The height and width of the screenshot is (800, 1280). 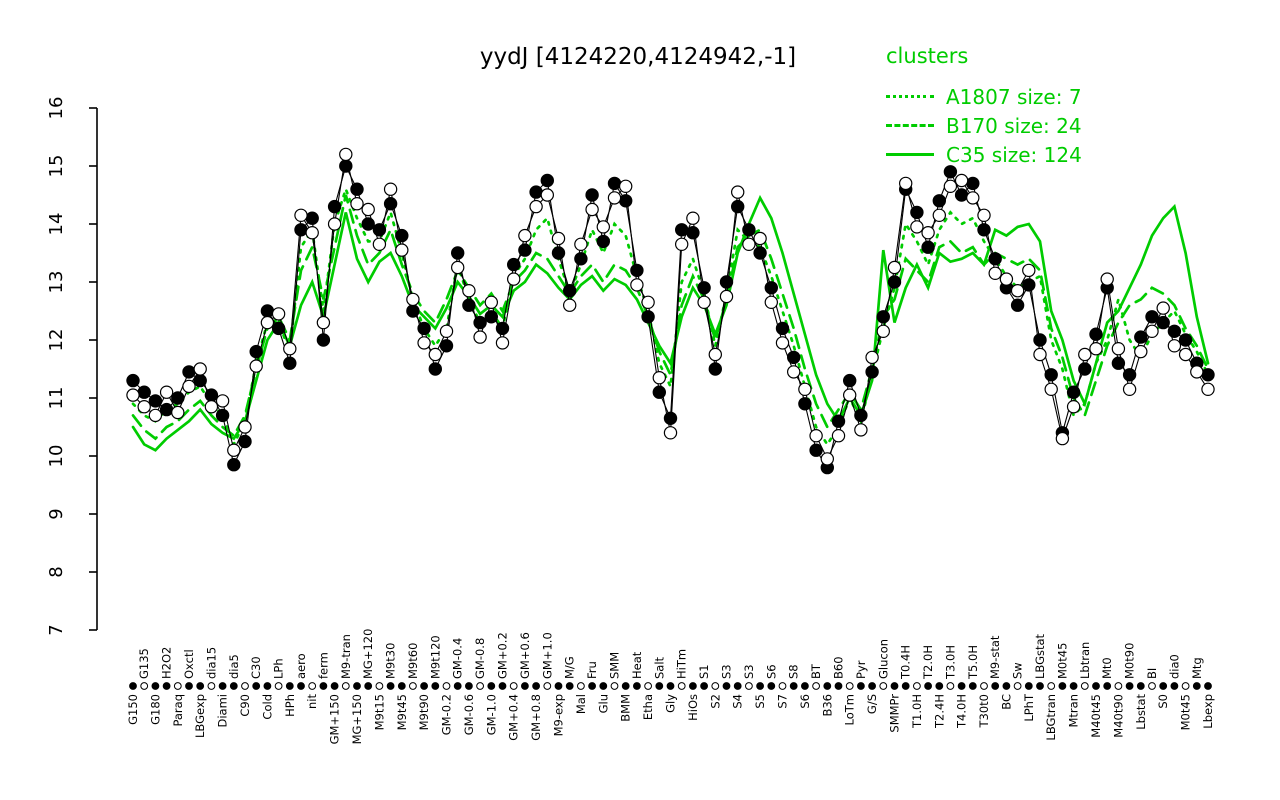 I want to click on x-category-label: M40t45, so click(x=1096, y=716).